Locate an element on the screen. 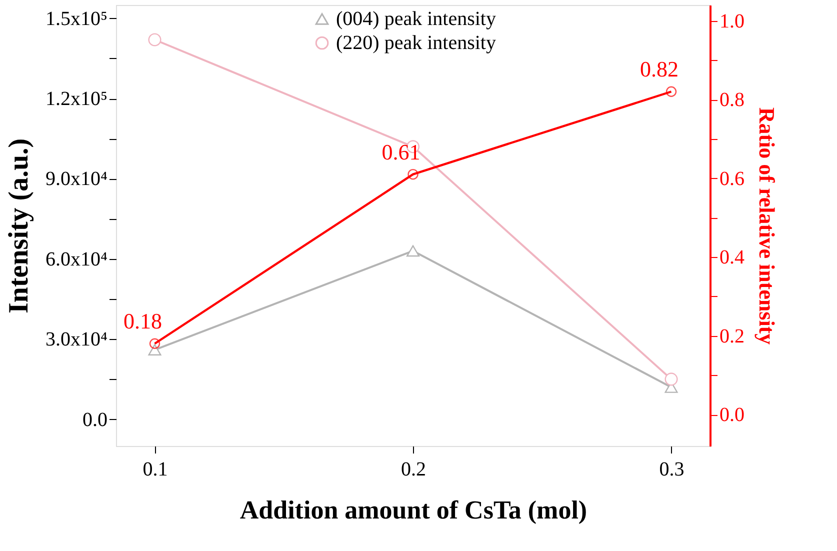 The height and width of the screenshot is (551, 837). y2-axis-title: Ratio of relative intensity is located at coordinates (767, 226).